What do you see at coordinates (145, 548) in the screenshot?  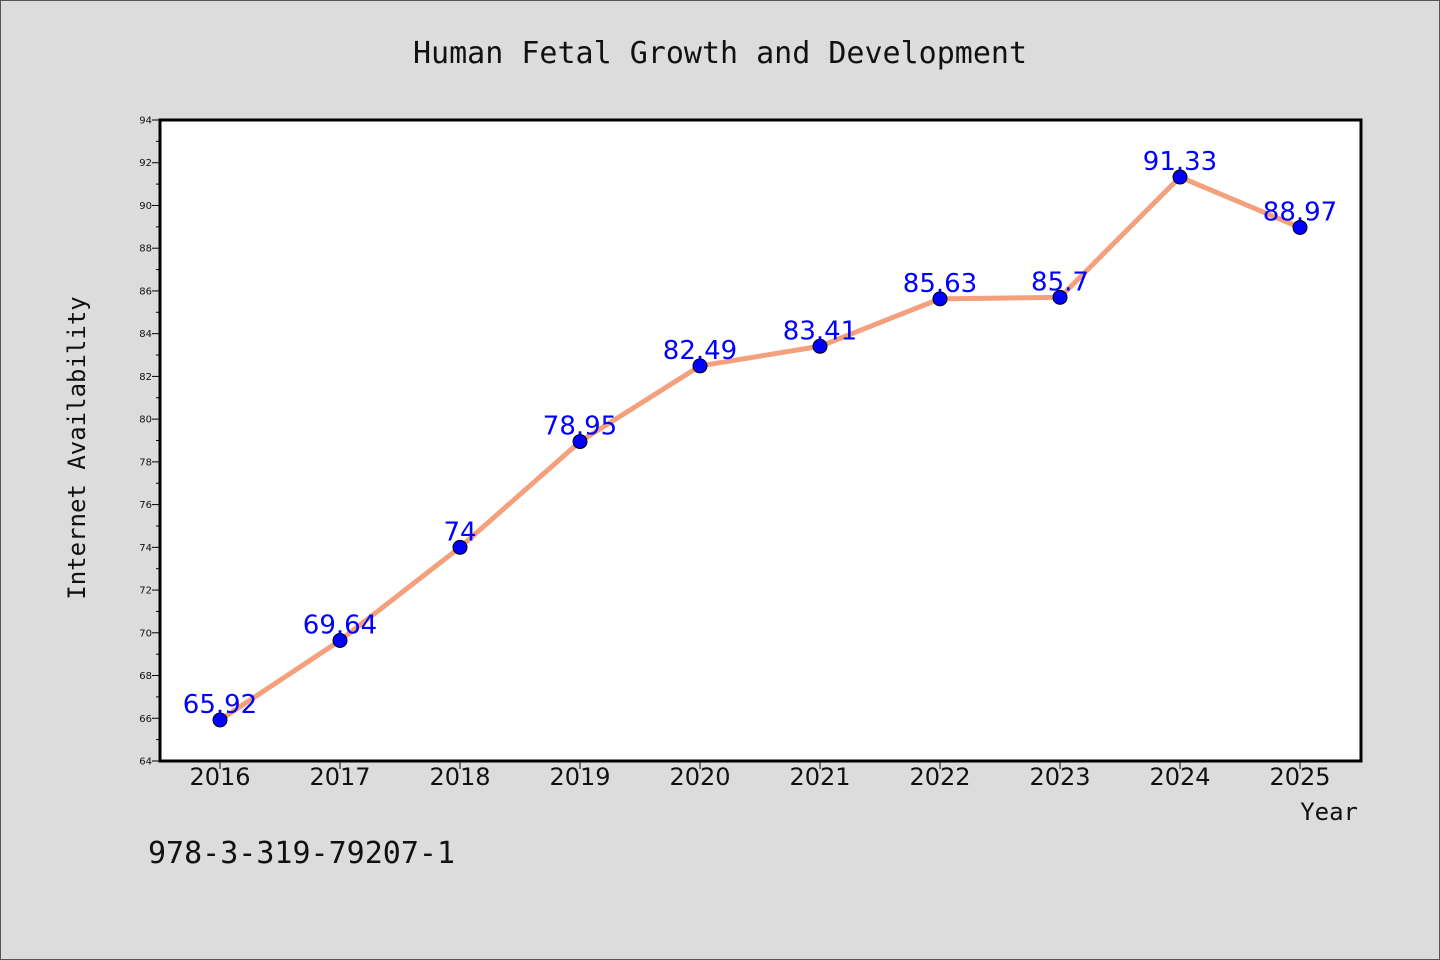 I see `y-tick-label: 74` at bounding box center [145, 548].